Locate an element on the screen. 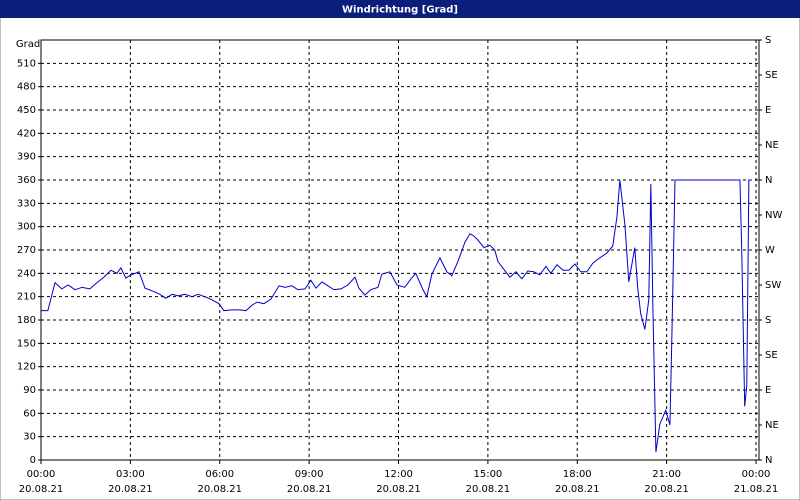 Image resolution: width=800 pixels, height=500 pixels. y-tick-label: 120 is located at coordinates (26, 367).